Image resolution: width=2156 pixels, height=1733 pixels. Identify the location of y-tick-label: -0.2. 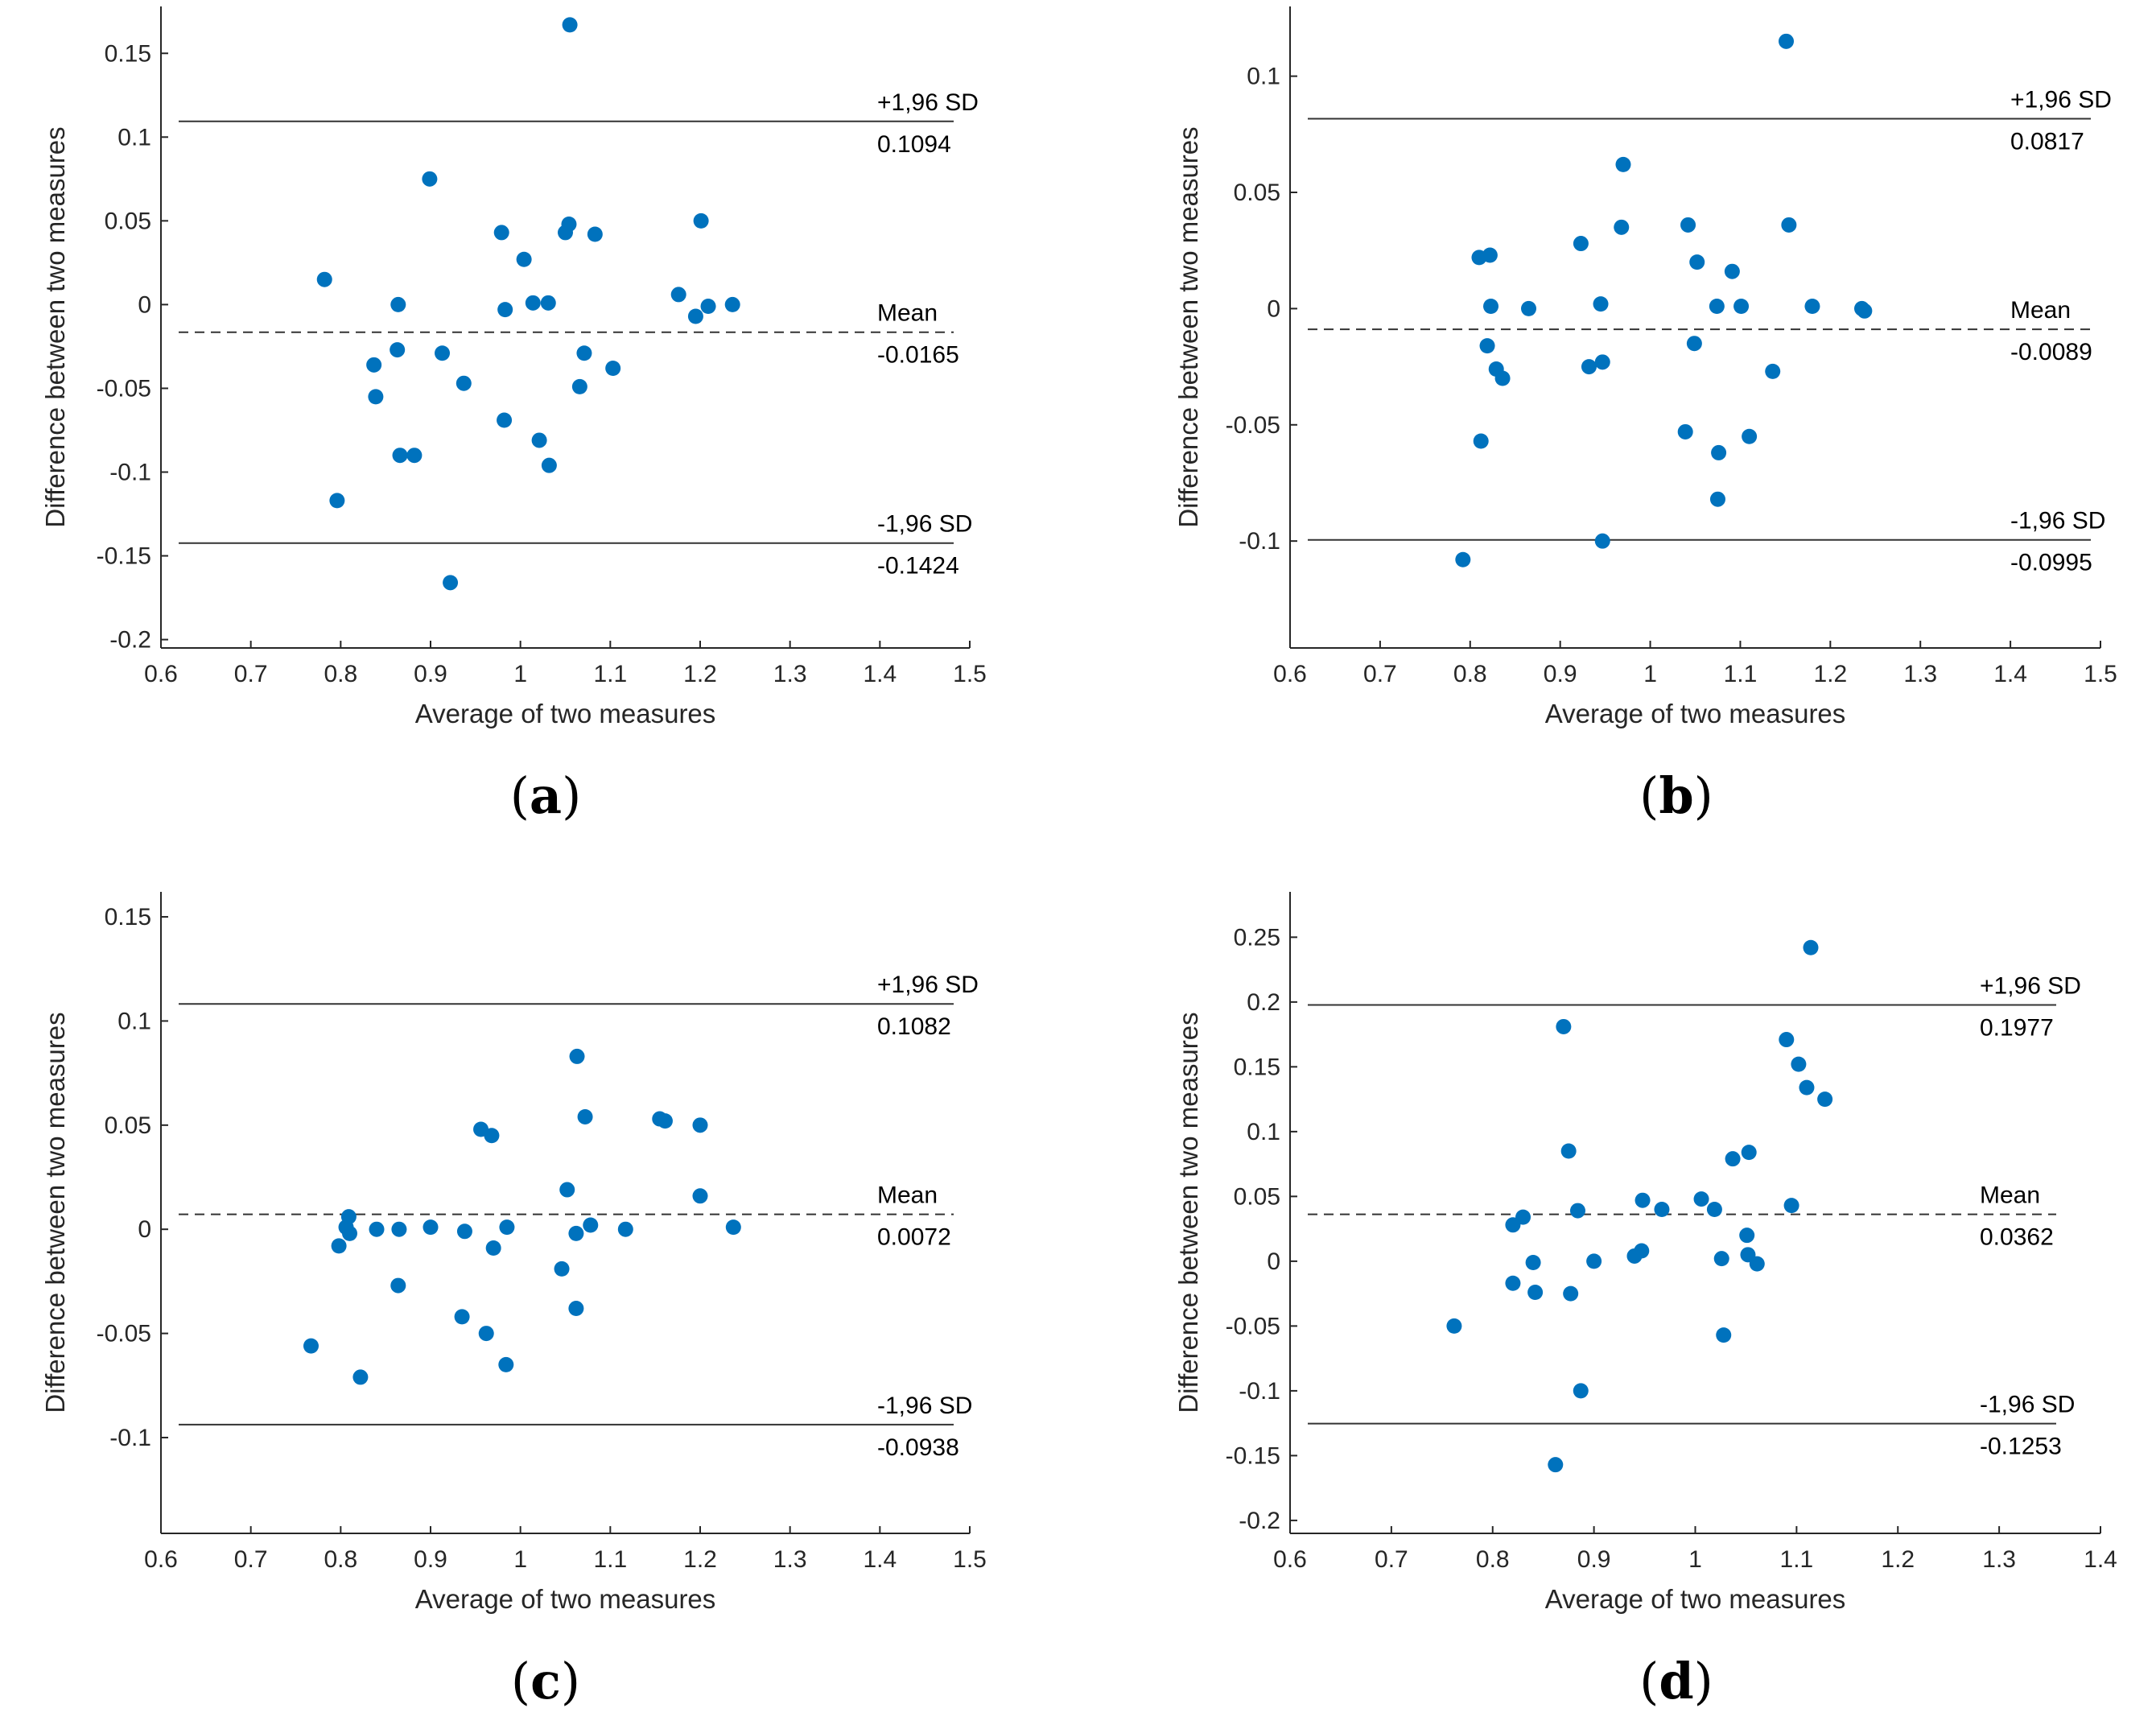
(1259, 1521).